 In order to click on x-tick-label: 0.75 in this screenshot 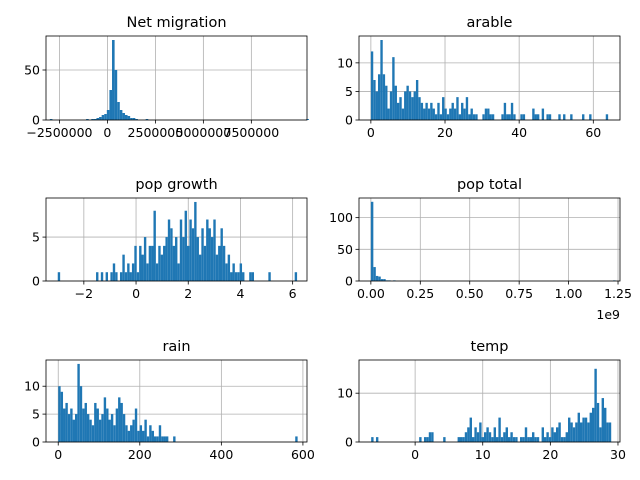, I will do `click(519, 293)`.